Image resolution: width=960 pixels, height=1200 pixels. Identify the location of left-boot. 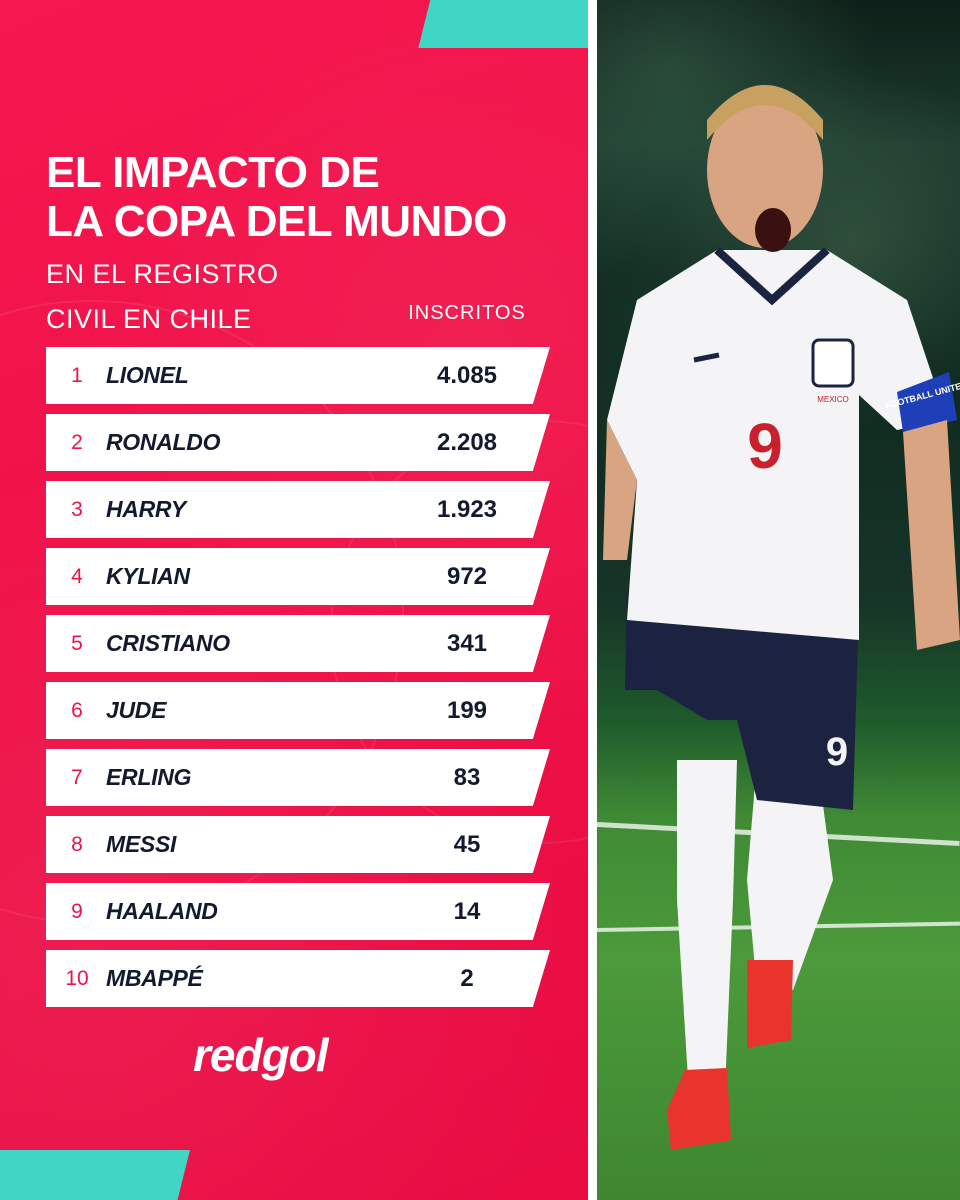
(699, 1109).